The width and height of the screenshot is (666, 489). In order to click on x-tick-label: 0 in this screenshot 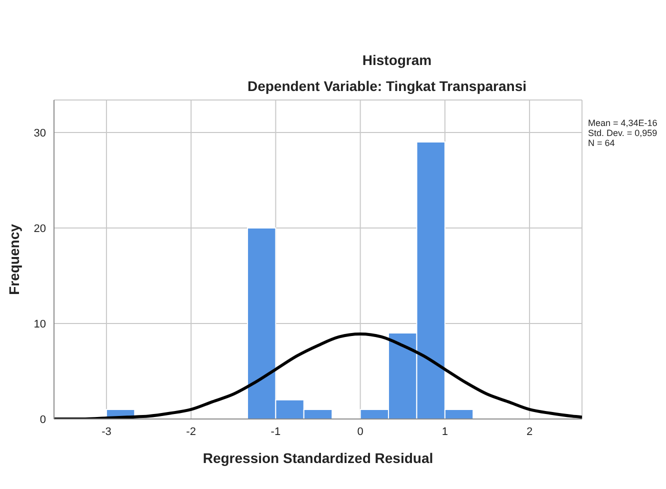, I will do `click(360, 432)`.